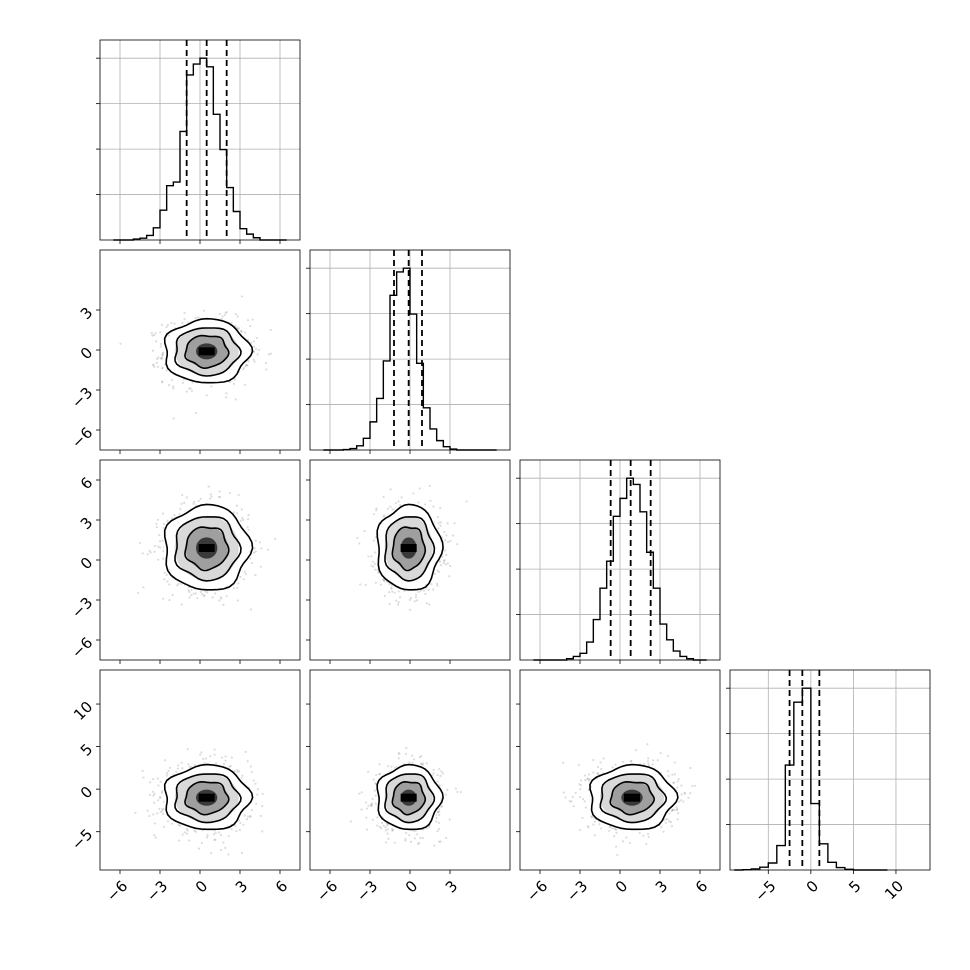  I want to click on panel-frame, so click(830, 770).